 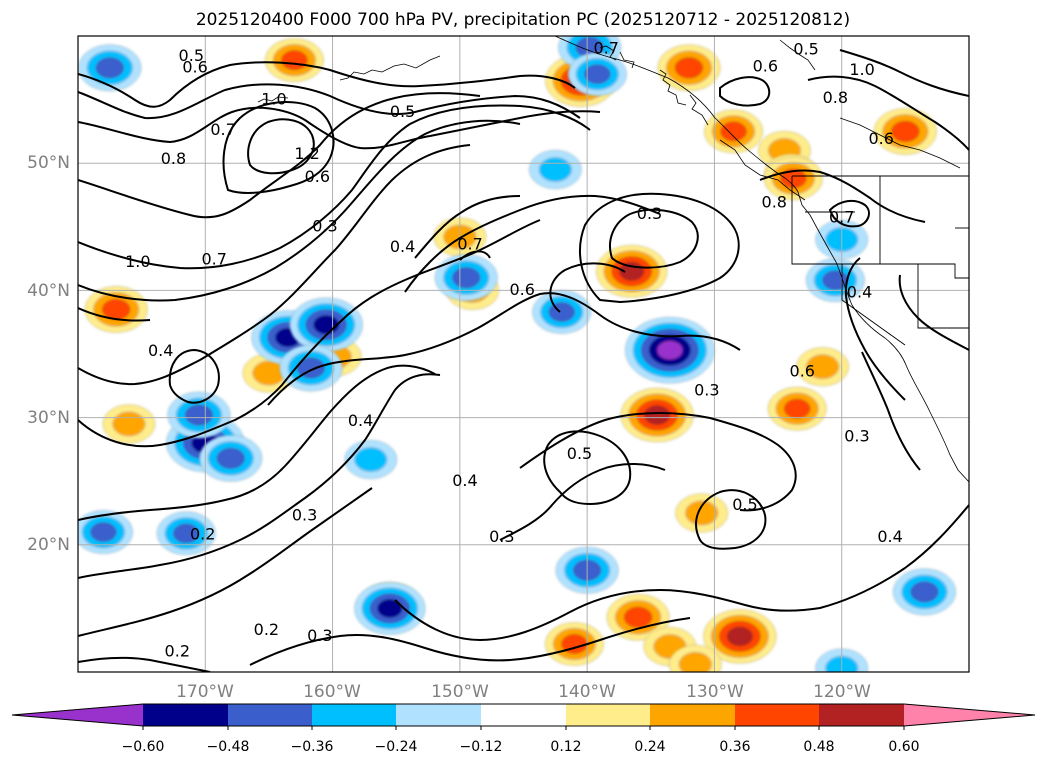 What do you see at coordinates (312, 747) in the screenshot?
I see `colorbar-tick-label: −0.36` at bounding box center [312, 747].